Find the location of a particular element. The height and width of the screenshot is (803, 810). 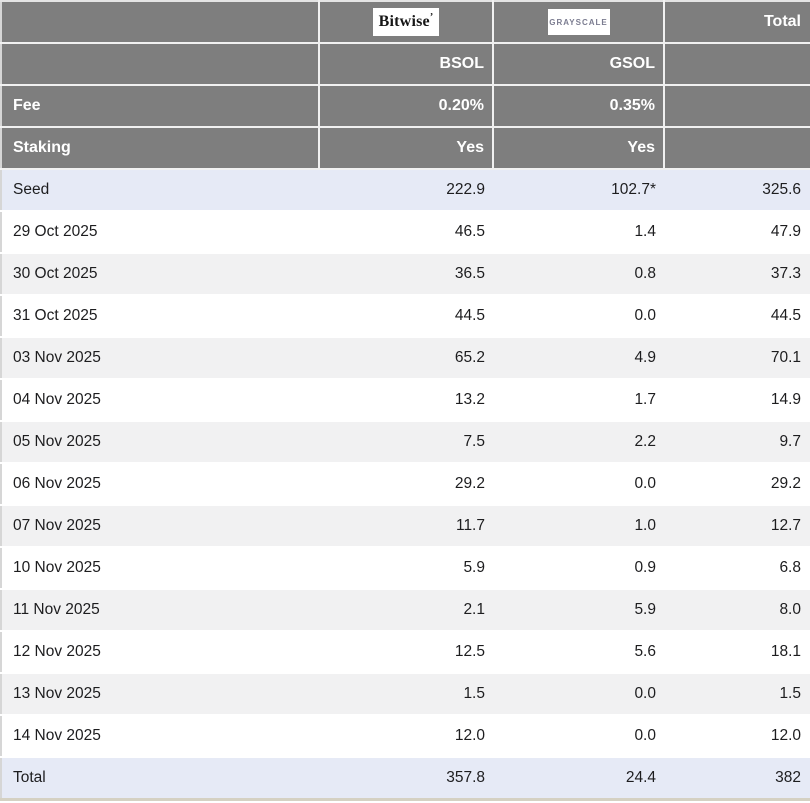

bsol-value: 36.5 is located at coordinates (406, 274).